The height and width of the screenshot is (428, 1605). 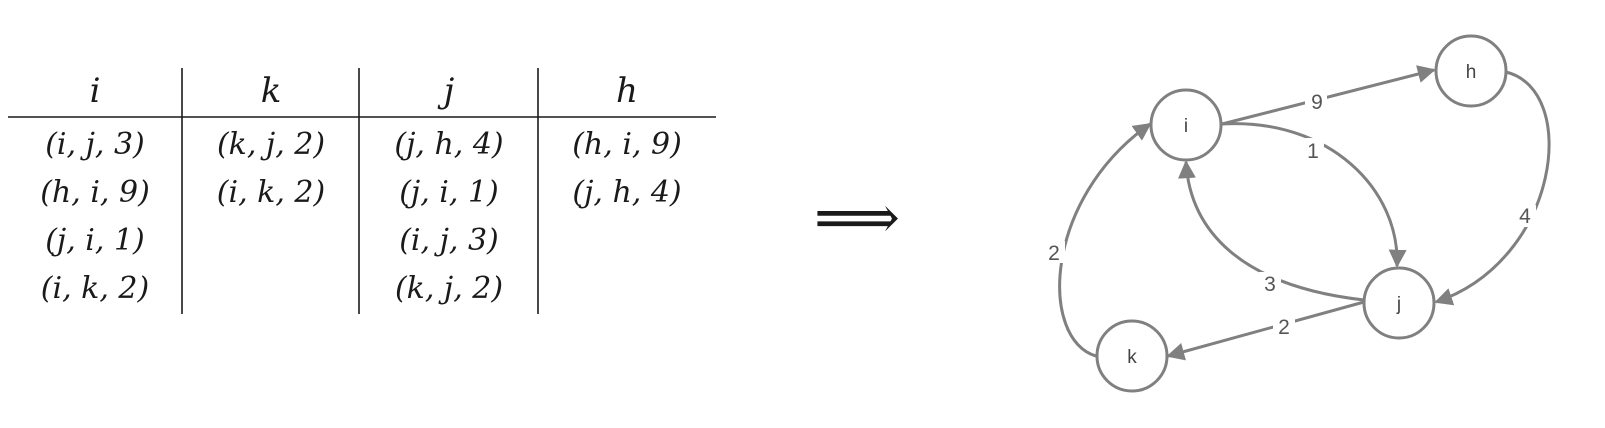 I want to click on edge-weight-j-k: 2, so click(x=1284, y=327).